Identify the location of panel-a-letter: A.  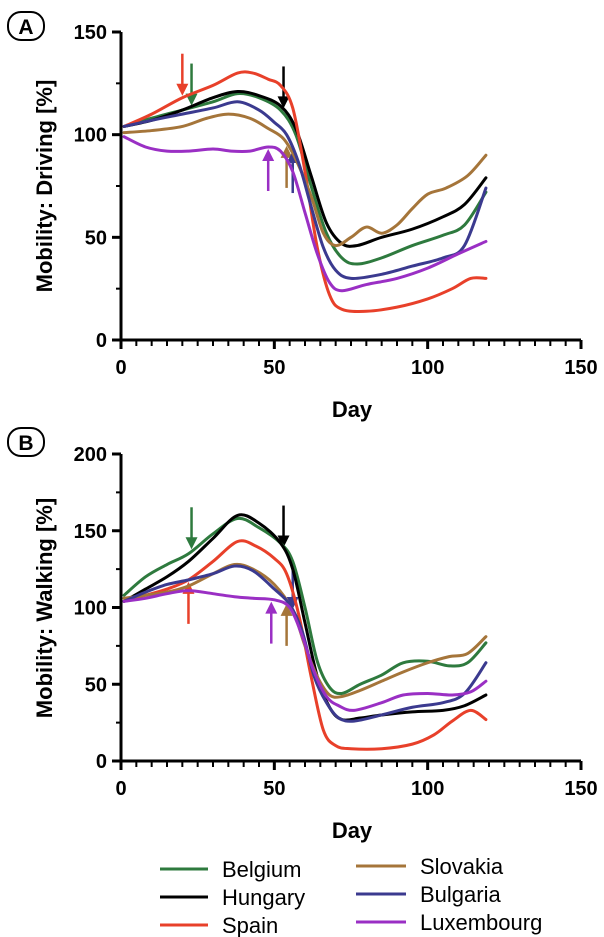
(25, 27).